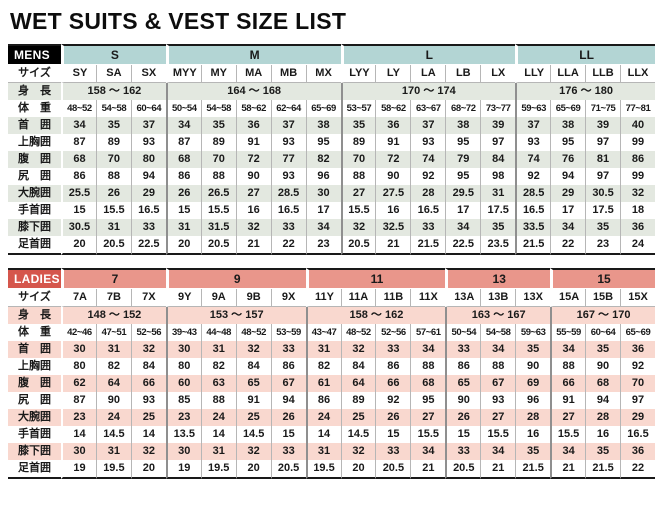  What do you see at coordinates (288, 451) in the screenshot?
I see `value-cell: 33` at bounding box center [288, 451].